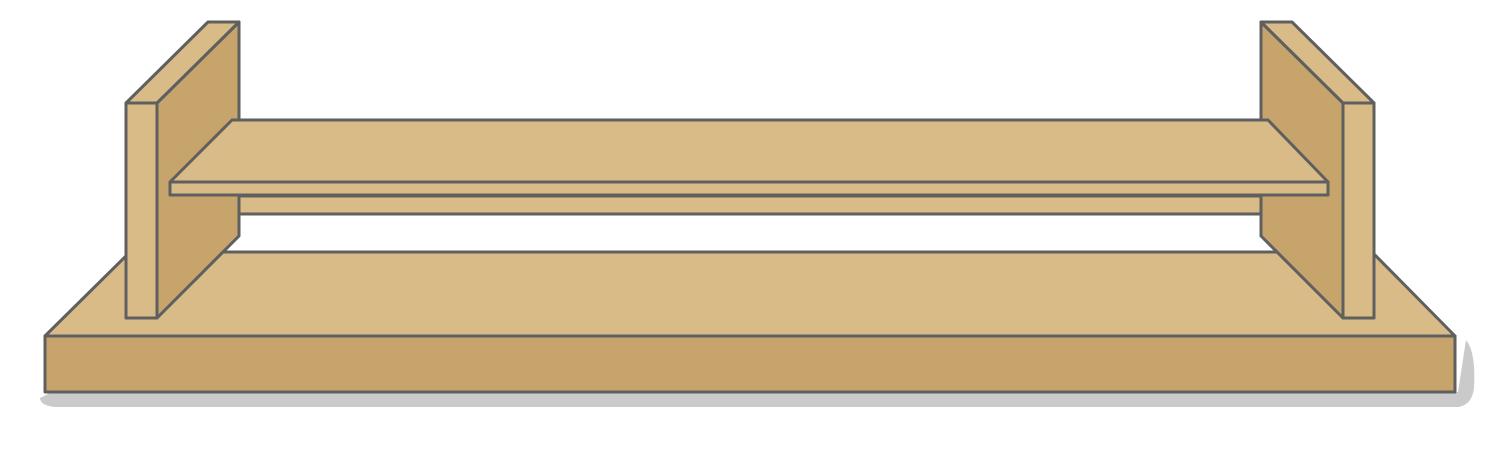  Describe the element at coordinates (749, 151) in the screenshot. I see `shelf-top` at that location.